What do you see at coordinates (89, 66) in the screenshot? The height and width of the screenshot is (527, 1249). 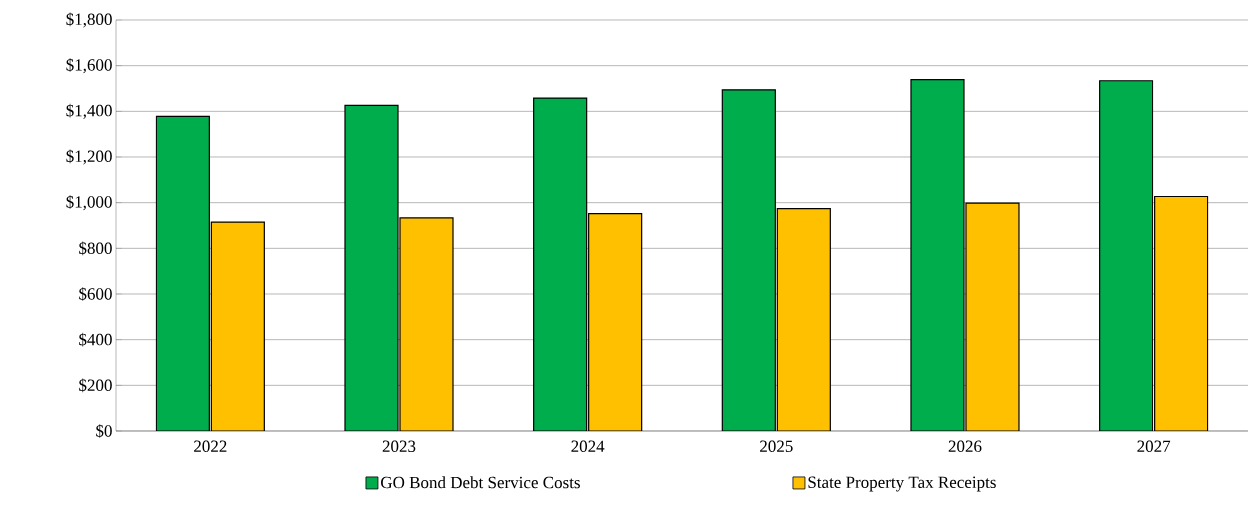 I see `y-tick-label: $1,600` at bounding box center [89, 66].